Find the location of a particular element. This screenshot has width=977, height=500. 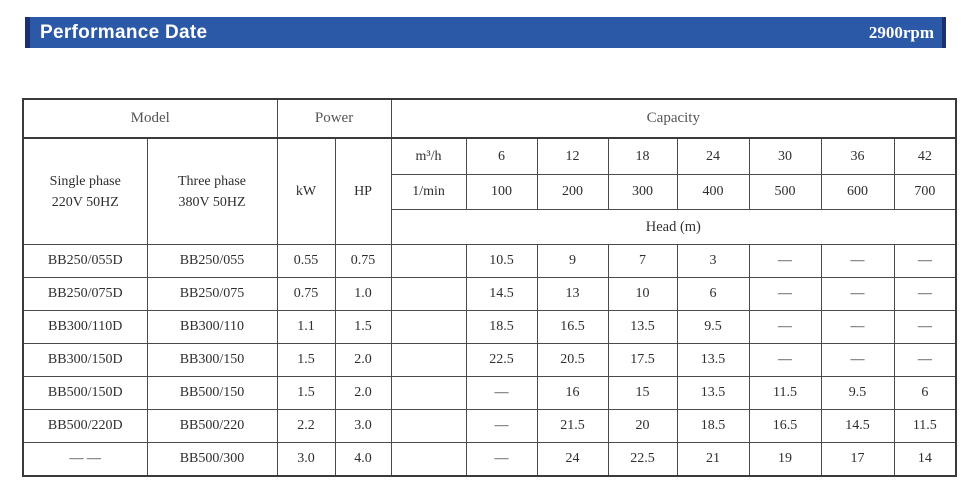

head-value-cell: 10.5 is located at coordinates (501, 261).